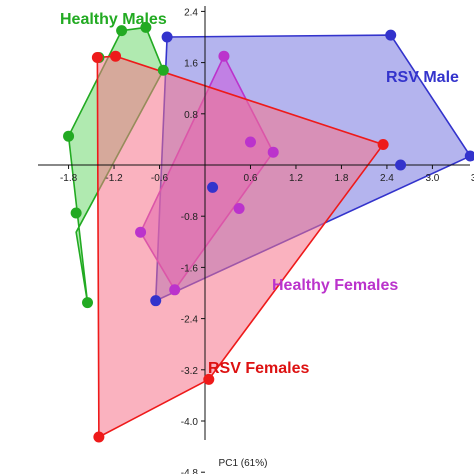 The image size is (474, 474). I want to click on x-tick-label: -0.6, so click(160, 178).